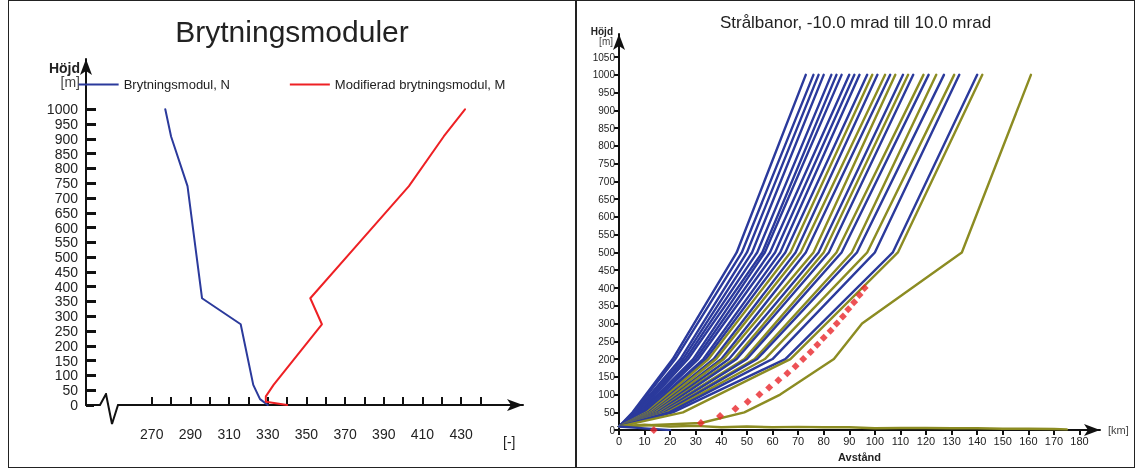  I want to click on legend-label: Modifierad brytningsmodul, M, so click(420, 84).